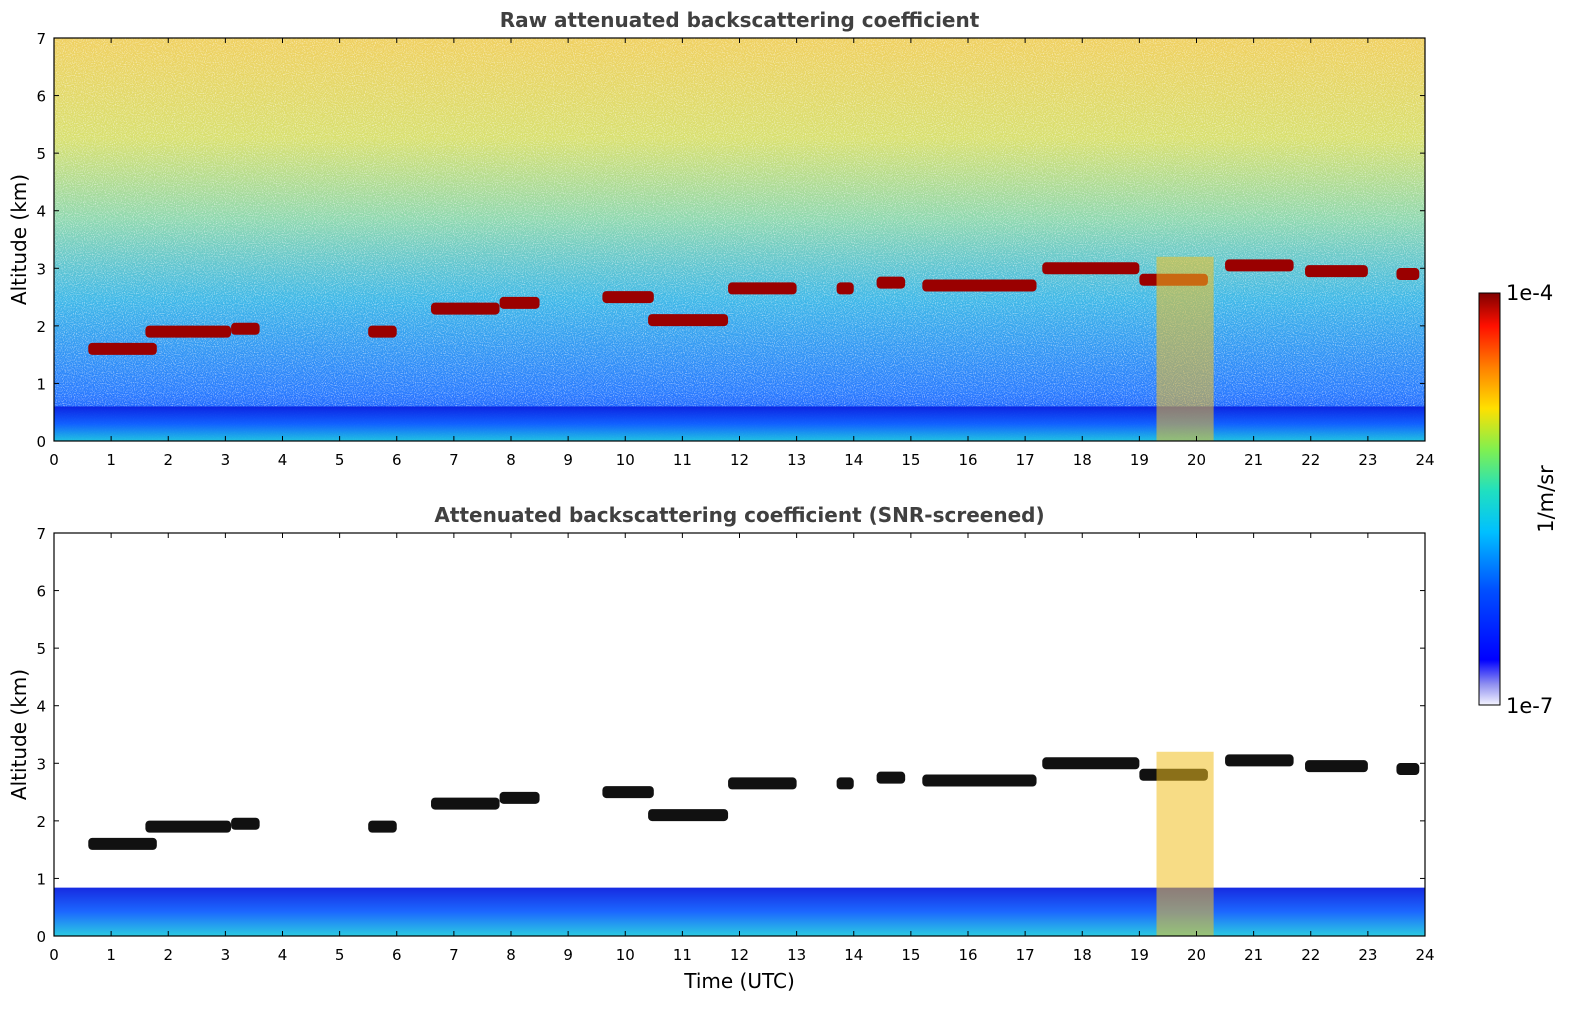  Describe the element at coordinates (226, 460) in the screenshot. I see `x-tick-label: 3` at that location.